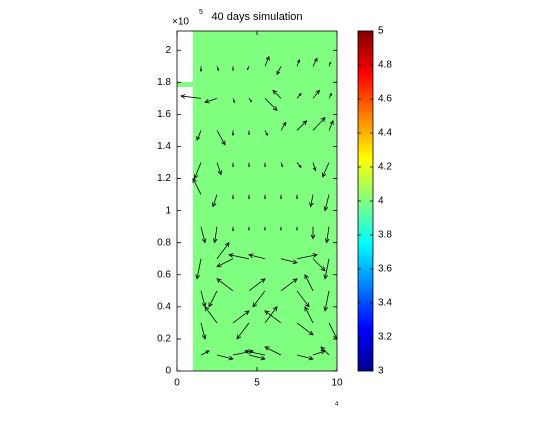 This screenshot has height=425, width=560. What do you see at coordinates (381, 201) in the screenshot?
I see `colorbar-tick-label: 4` at bounding box center [381, 201].